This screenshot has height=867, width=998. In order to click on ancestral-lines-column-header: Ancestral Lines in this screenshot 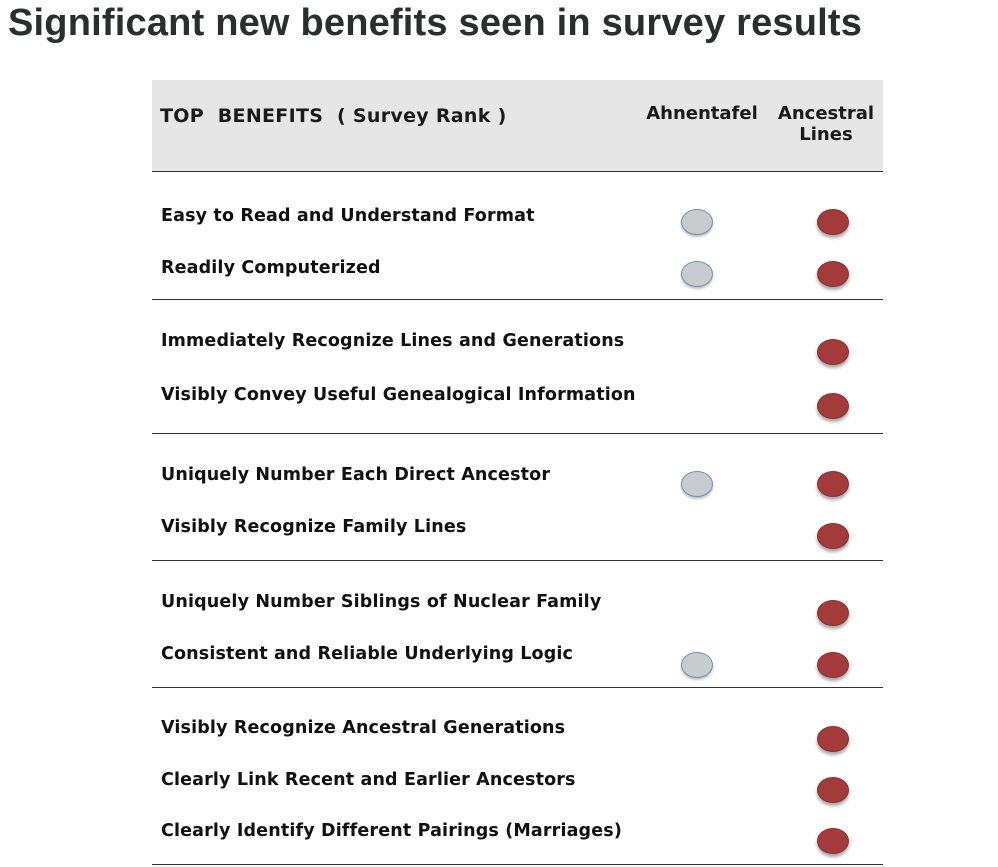, I will do `click(826, 124)`.